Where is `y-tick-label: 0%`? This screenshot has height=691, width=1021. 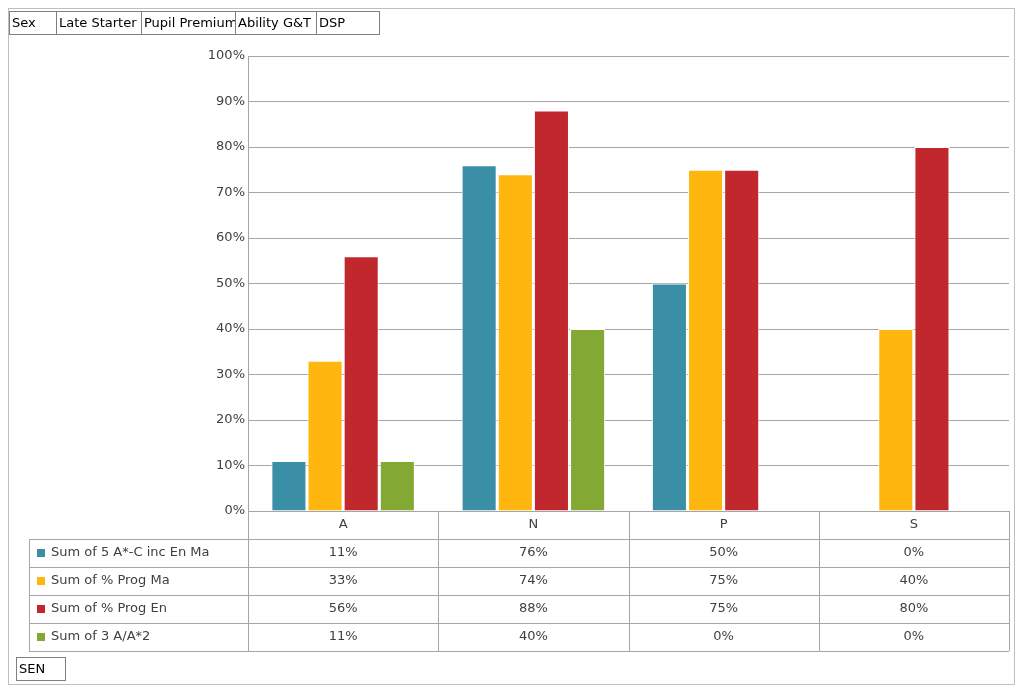
y-tick-label: 0% is located at coordinates (234, 510).